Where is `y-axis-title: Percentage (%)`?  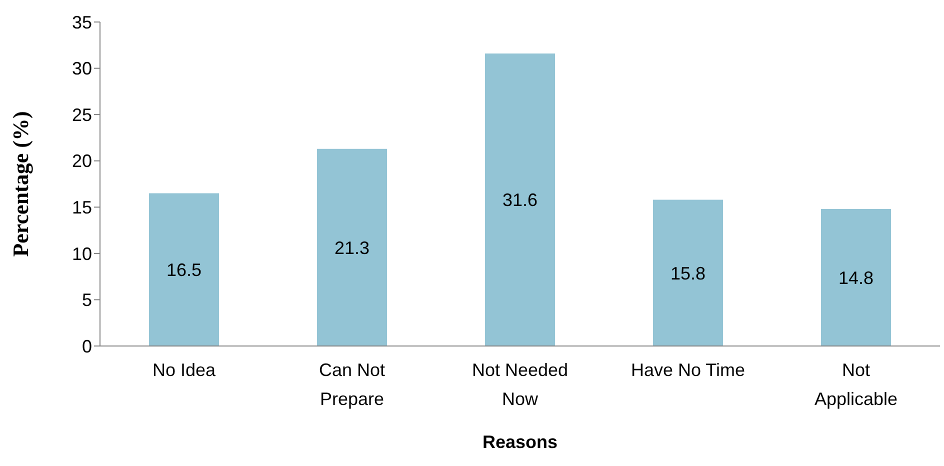
y-axis-title: Percentage (%) is located at coordinates (20, 184).